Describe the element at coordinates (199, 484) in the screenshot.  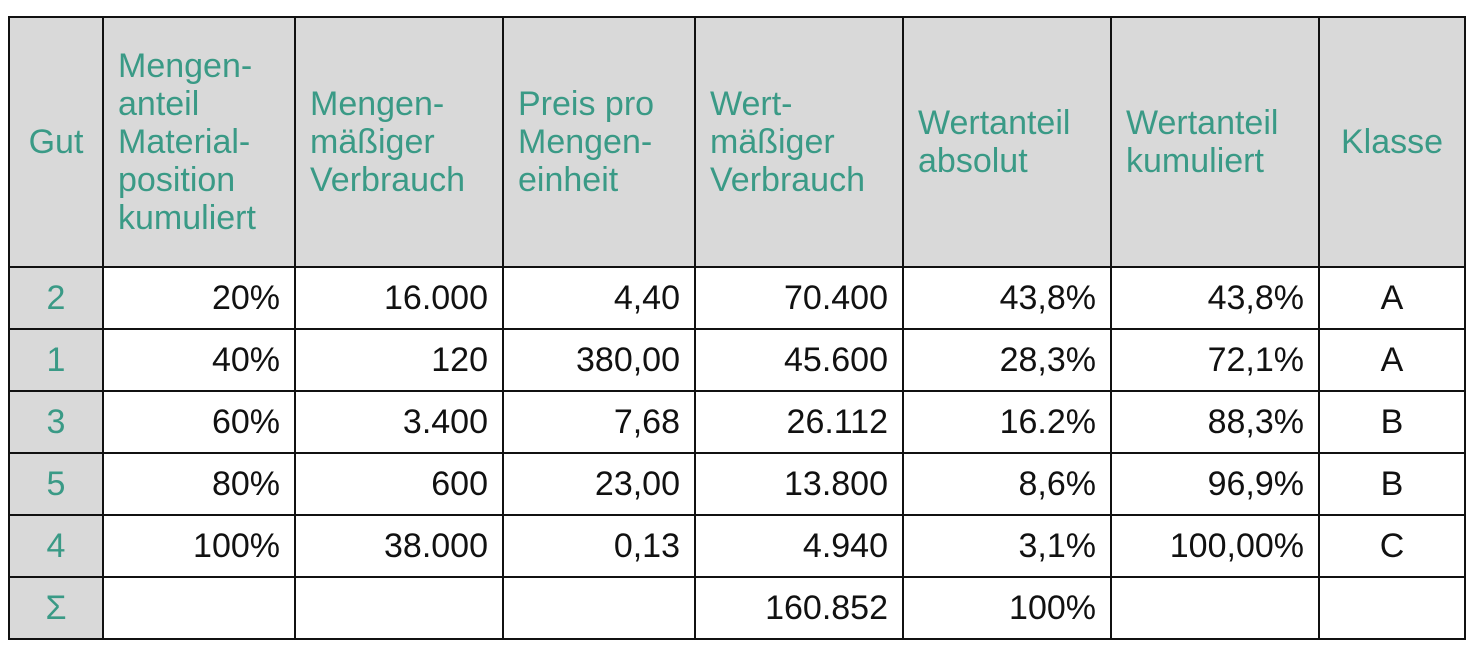
I see `cell-mengenanteil: 80%` at that location.